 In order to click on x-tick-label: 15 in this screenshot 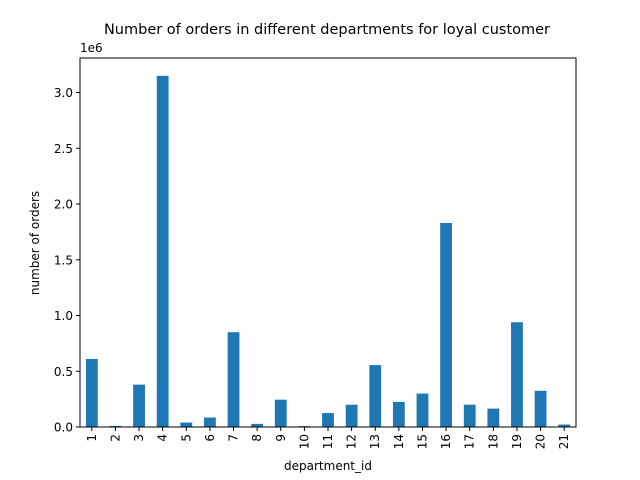, I will do `click(422, 441)`.